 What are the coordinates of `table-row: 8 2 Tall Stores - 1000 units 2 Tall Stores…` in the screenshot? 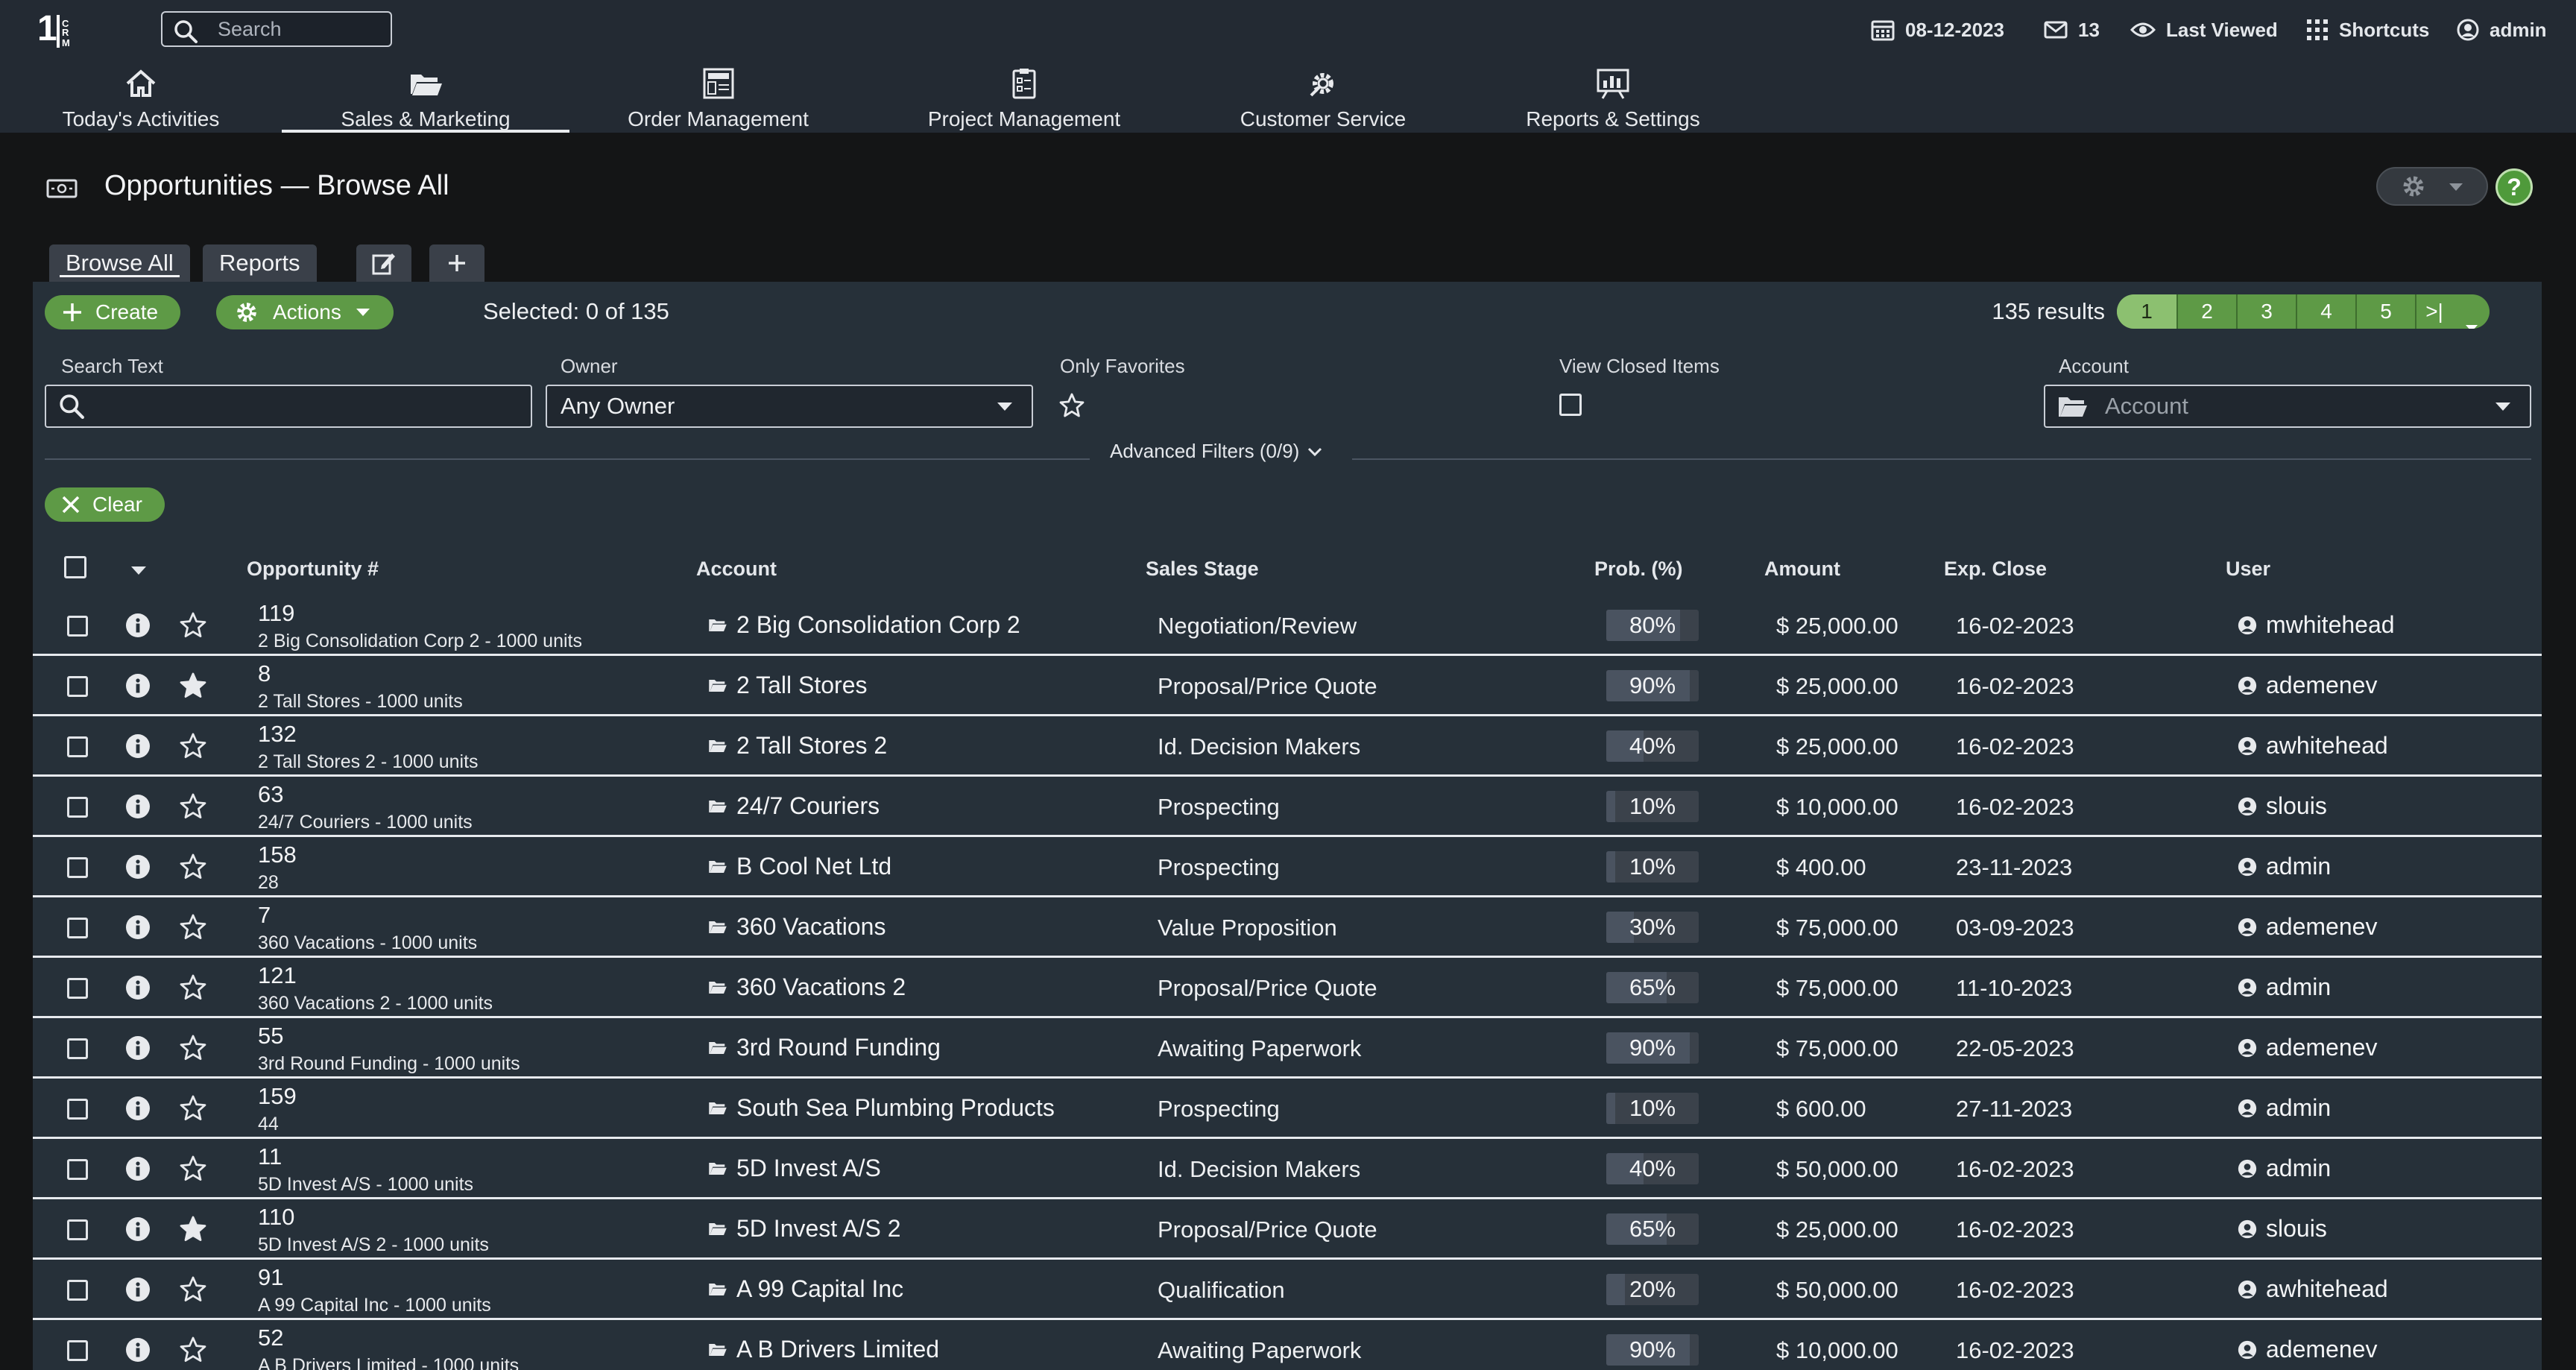 It's located at (1287, 686).